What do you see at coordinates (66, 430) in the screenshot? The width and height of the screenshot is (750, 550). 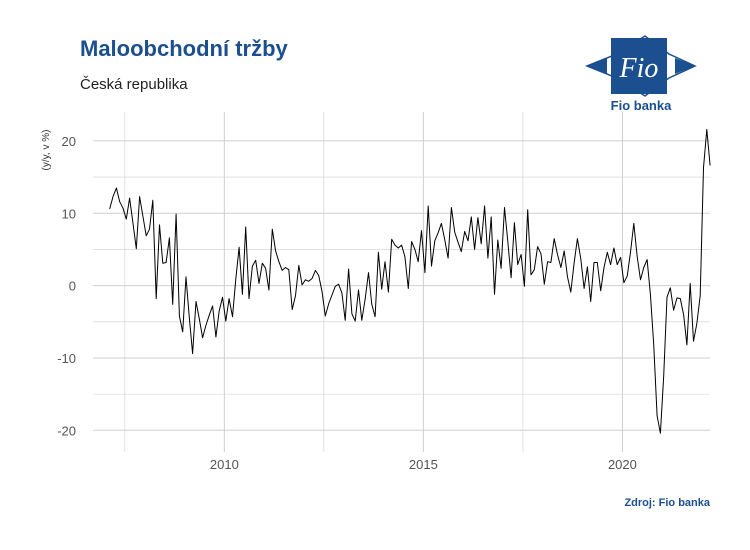 I see `y-tick-label: -20` at bounding box center [66, 430].